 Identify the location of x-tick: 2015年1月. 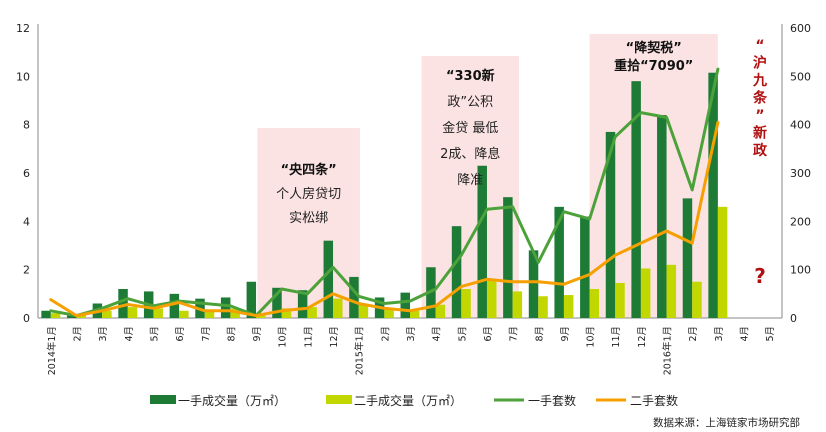
(360, 350).